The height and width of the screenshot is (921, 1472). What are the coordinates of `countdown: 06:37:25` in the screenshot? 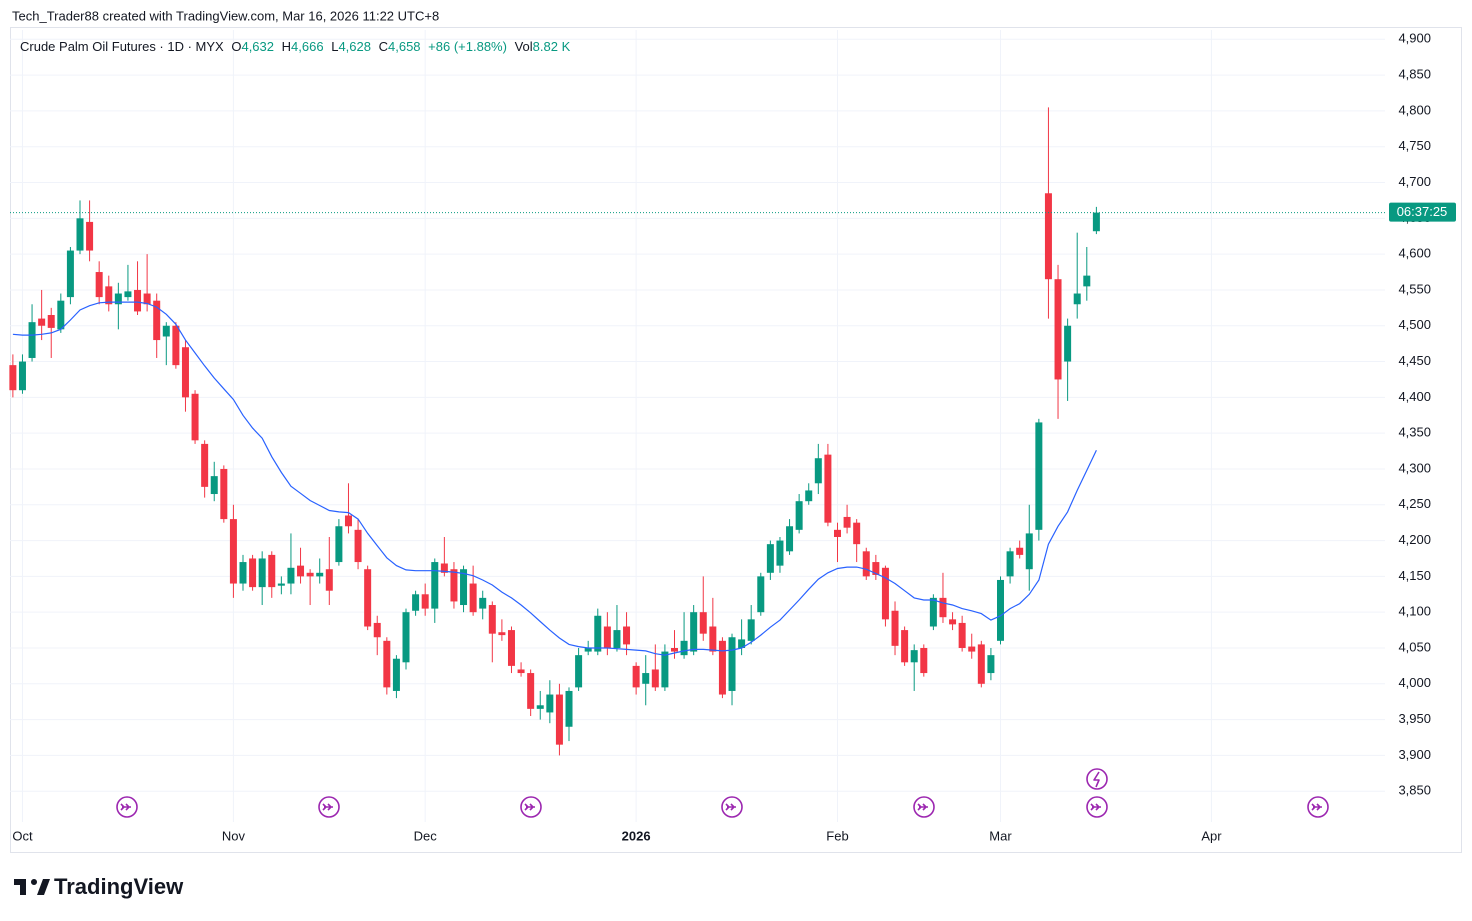 It's located at (1422, 211).